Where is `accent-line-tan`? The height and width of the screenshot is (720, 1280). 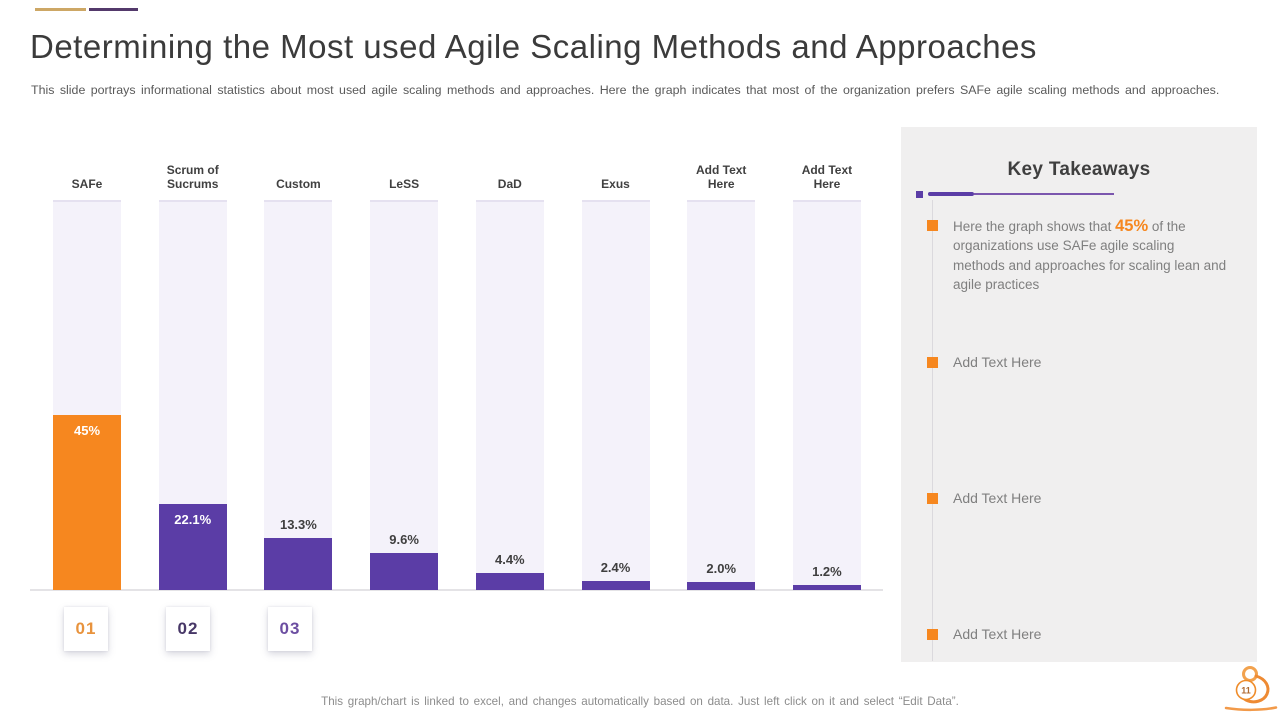 accent-line-tan is located at coordinates (60, 9).